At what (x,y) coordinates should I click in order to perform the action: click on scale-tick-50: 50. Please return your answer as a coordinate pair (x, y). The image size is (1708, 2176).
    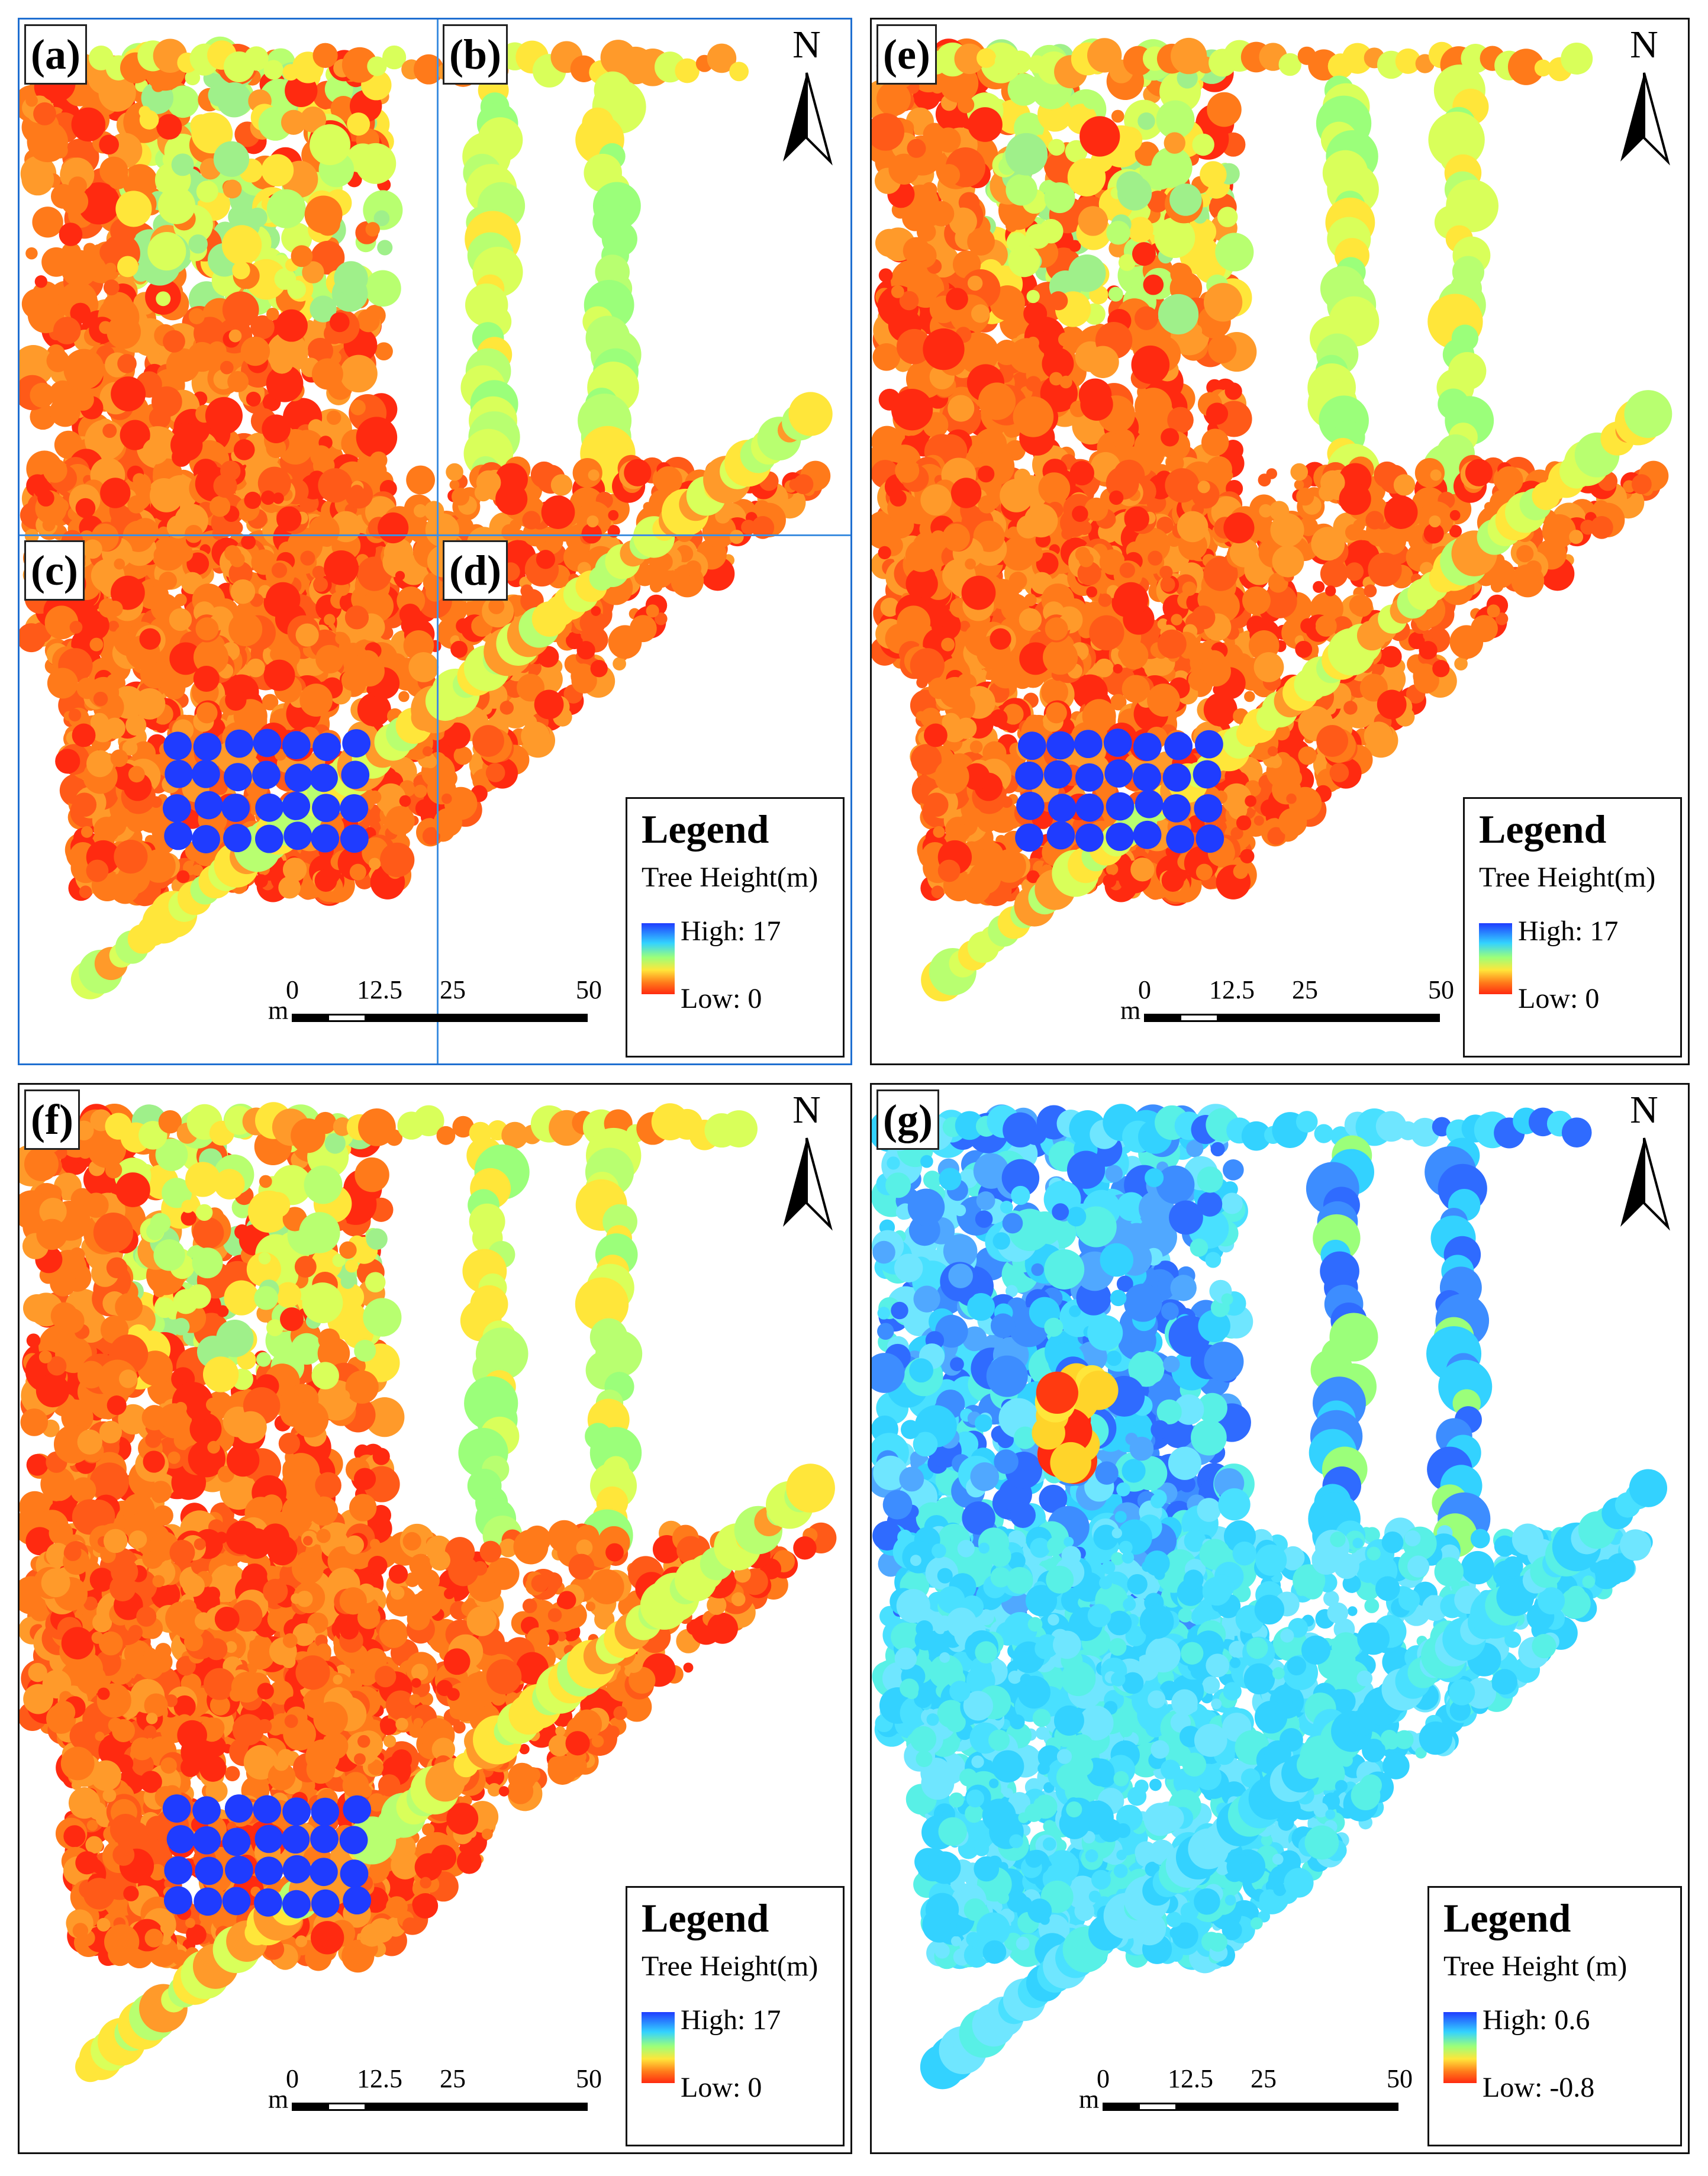
    Looking at the image, I should click on (589, 989).